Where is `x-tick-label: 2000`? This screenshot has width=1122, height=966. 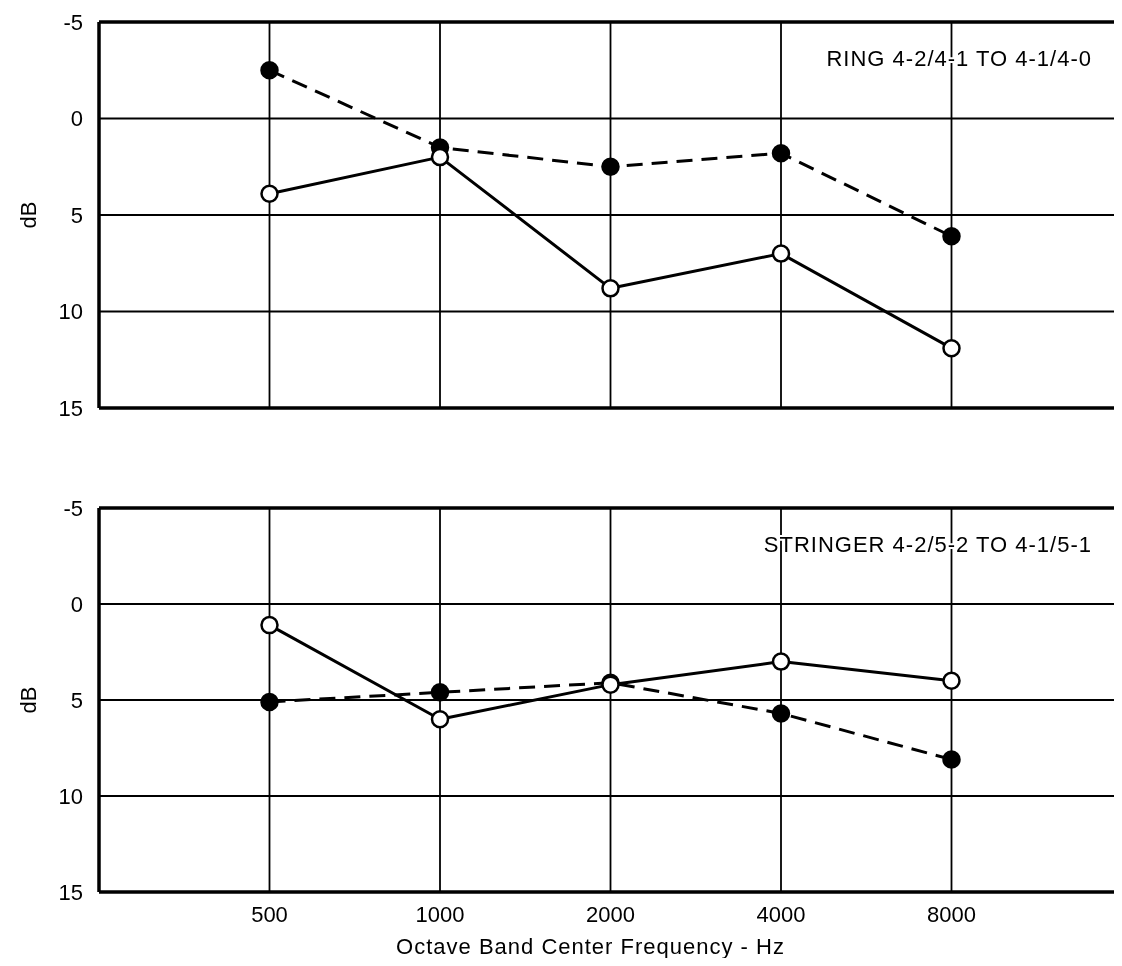 x-tick-label: 2000 is located at coordinates (610, 914).